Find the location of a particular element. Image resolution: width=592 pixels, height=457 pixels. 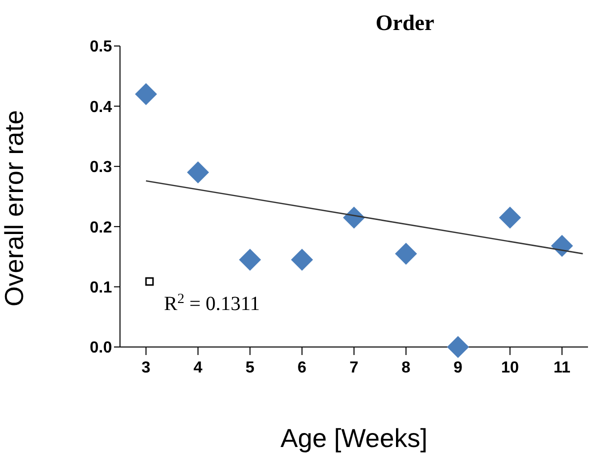

y-tick-label: 0.4 is located at coordinates (101, 107).